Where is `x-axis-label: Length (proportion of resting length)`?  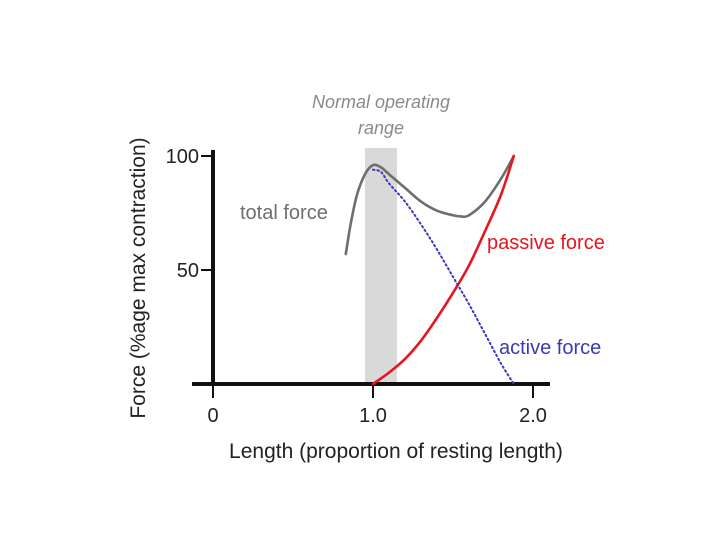
x-axis-label: Length (proportion of resting length) is located at coordinates (396, 451).